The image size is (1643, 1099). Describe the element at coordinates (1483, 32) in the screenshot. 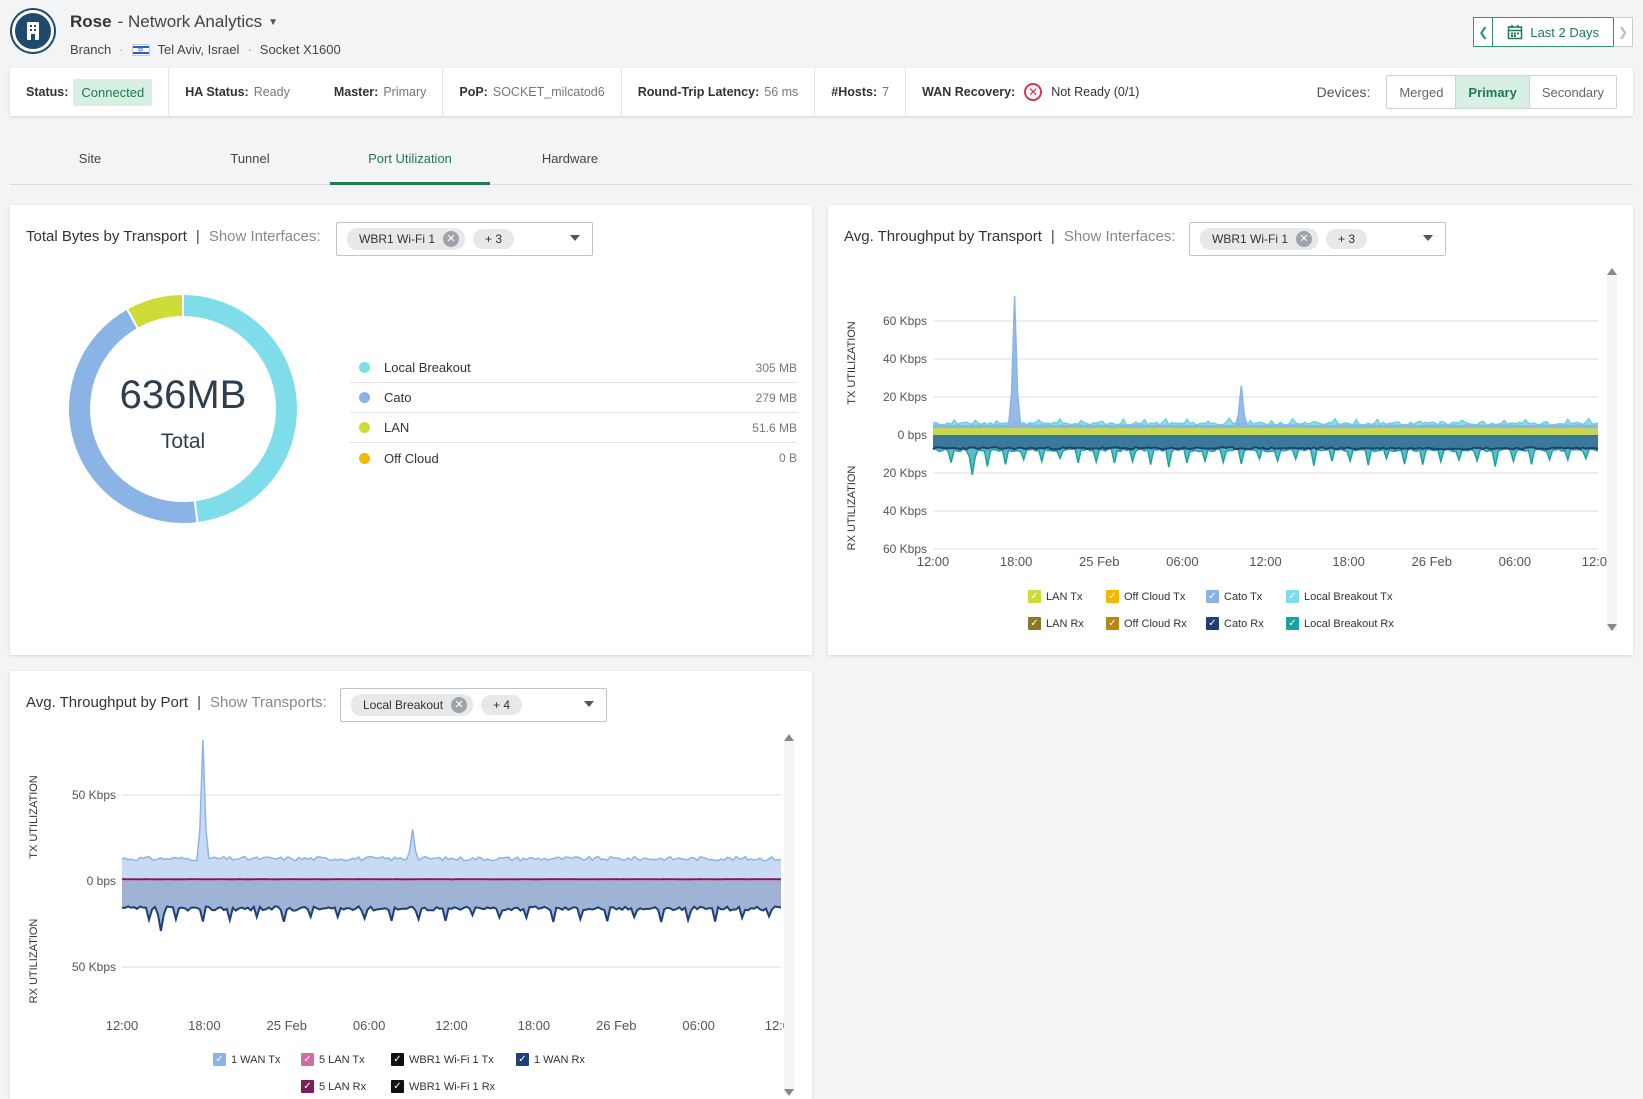

I see `chevron-left-icon: ❮` at that location.